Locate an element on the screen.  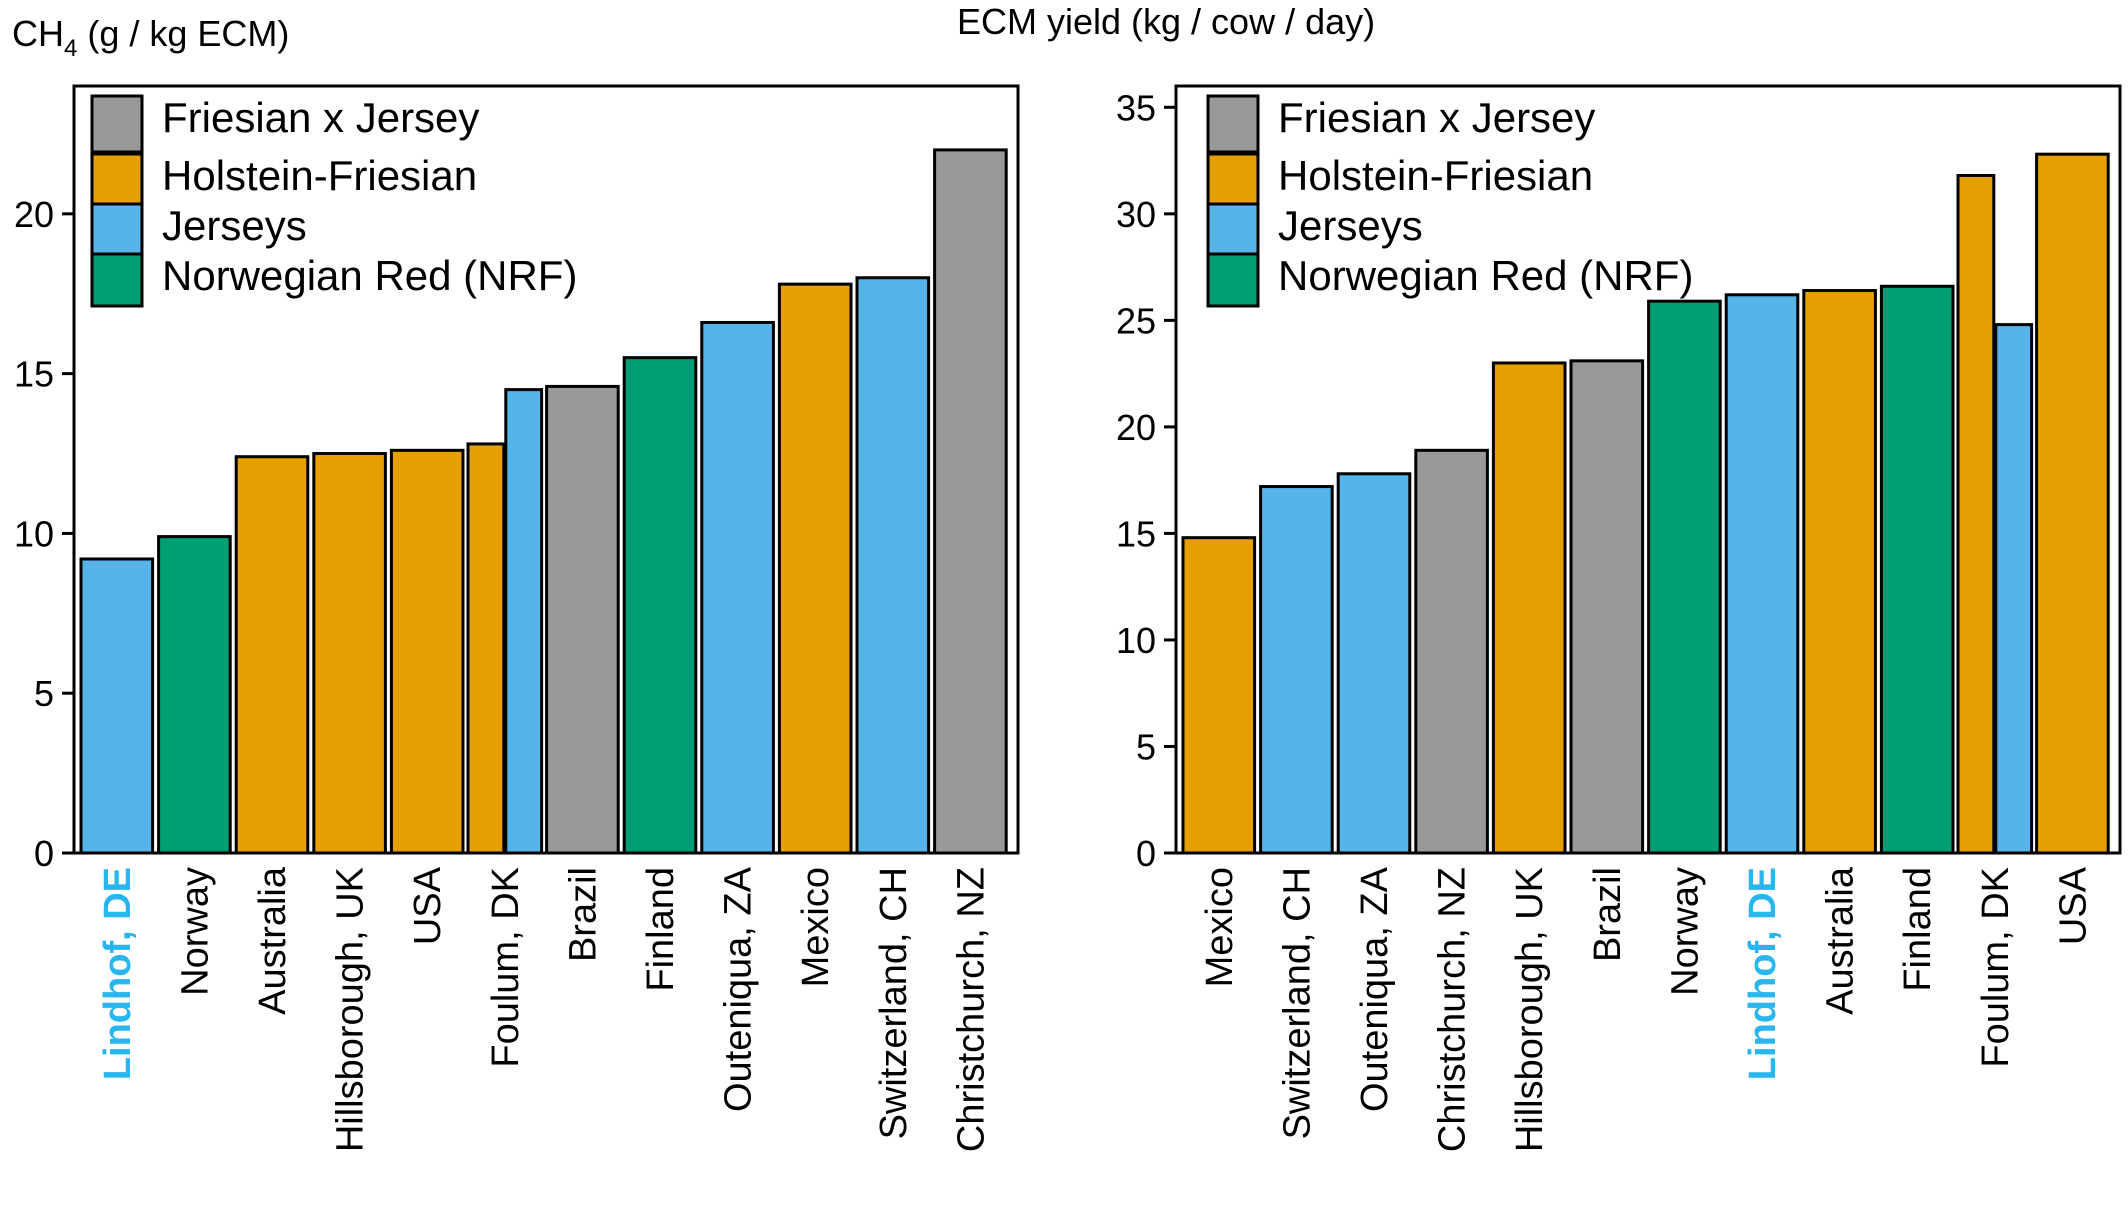
y-tick-label: 30 is located at coordinates (1136, 214).